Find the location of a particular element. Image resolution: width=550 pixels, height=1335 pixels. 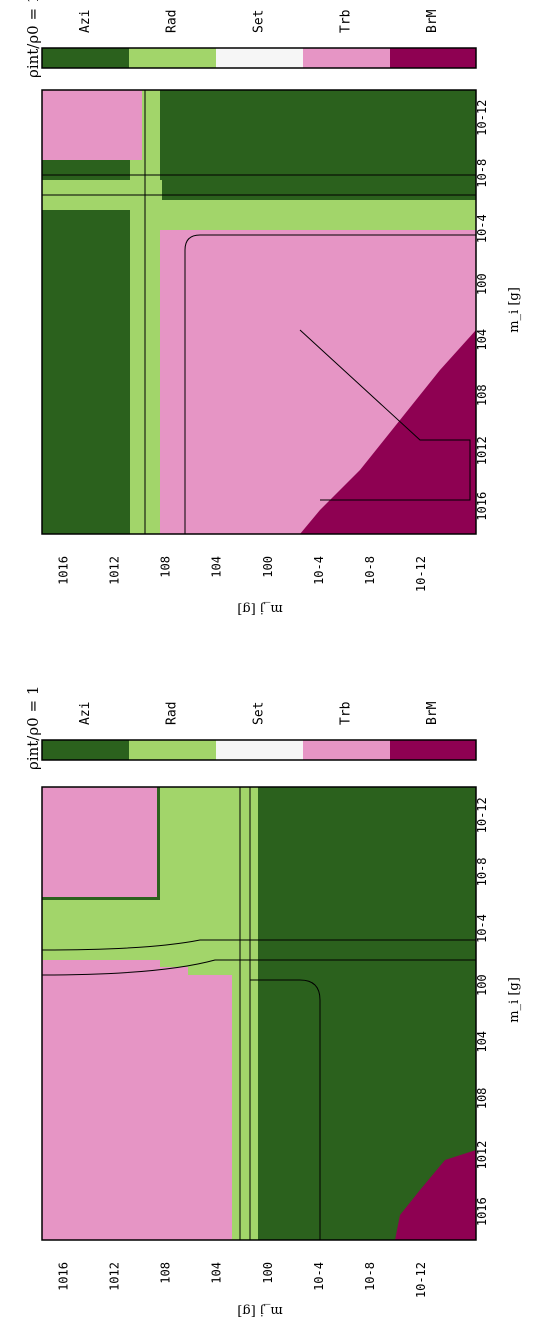

colorbar-swatch-azi-b is located at coordinates (85, 58).